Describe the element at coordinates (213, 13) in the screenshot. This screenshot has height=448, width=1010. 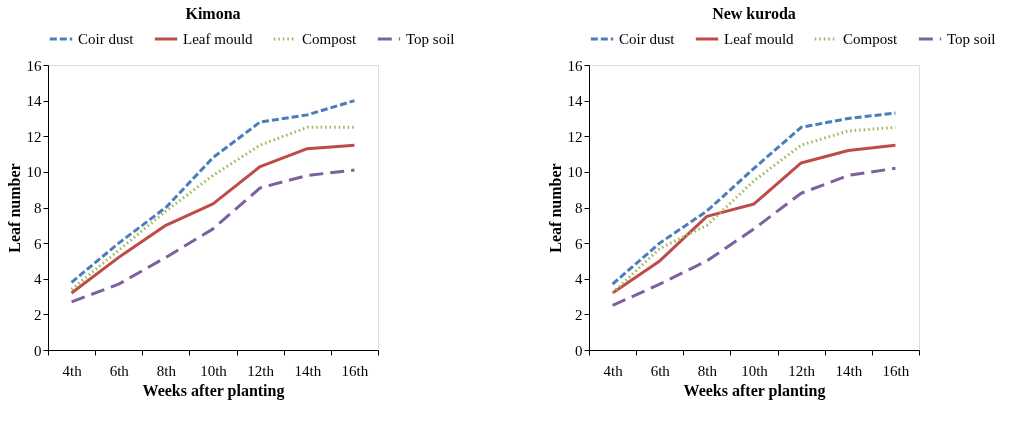
I see `chart-title: Kimona` at that location.